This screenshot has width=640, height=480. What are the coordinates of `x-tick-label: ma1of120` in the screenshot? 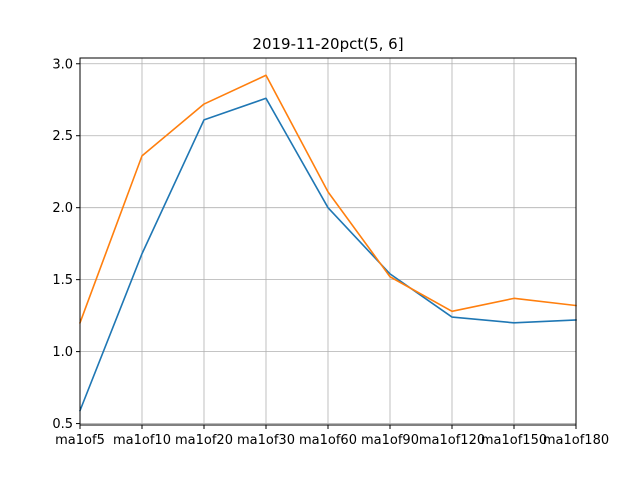 It's located at (452, 440).